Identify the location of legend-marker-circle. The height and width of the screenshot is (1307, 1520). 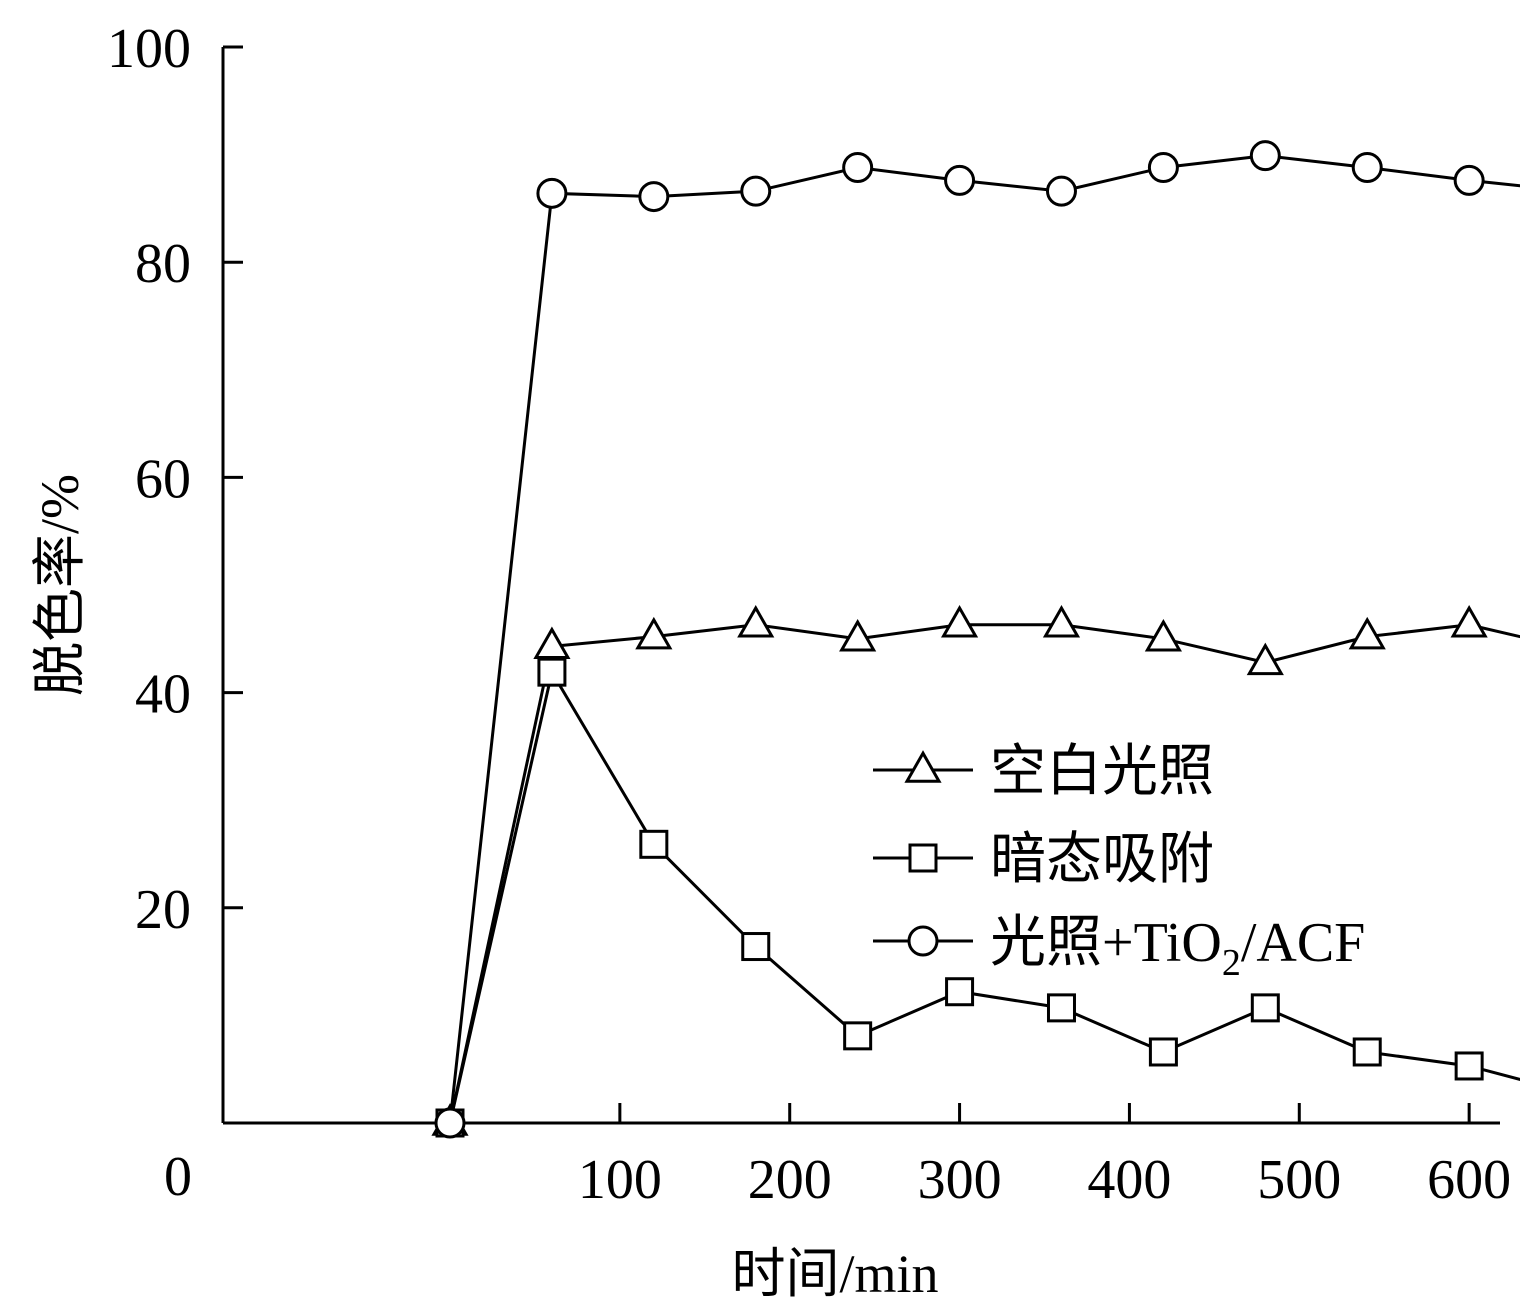
(923, 941).